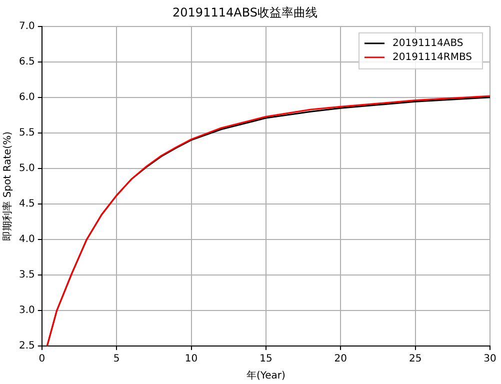 The image size is (501, 384). Describe the element at coordinates (26, 240) in the screenshot. I see `y-tick-label: 4.0` at that location.